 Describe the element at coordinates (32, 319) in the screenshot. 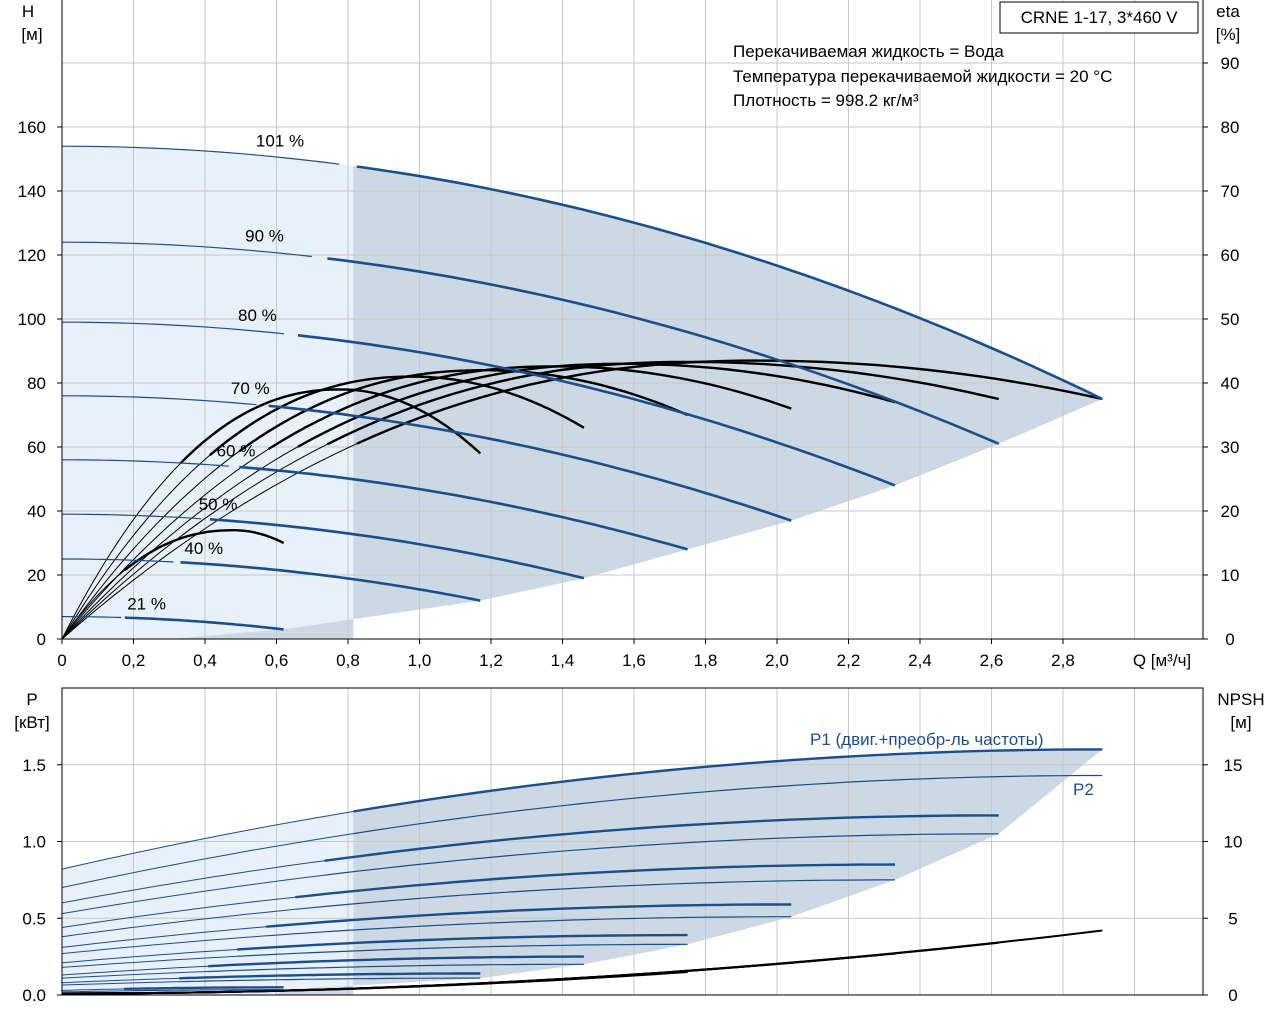

I see `y-left-tick-label: 100` at that location.